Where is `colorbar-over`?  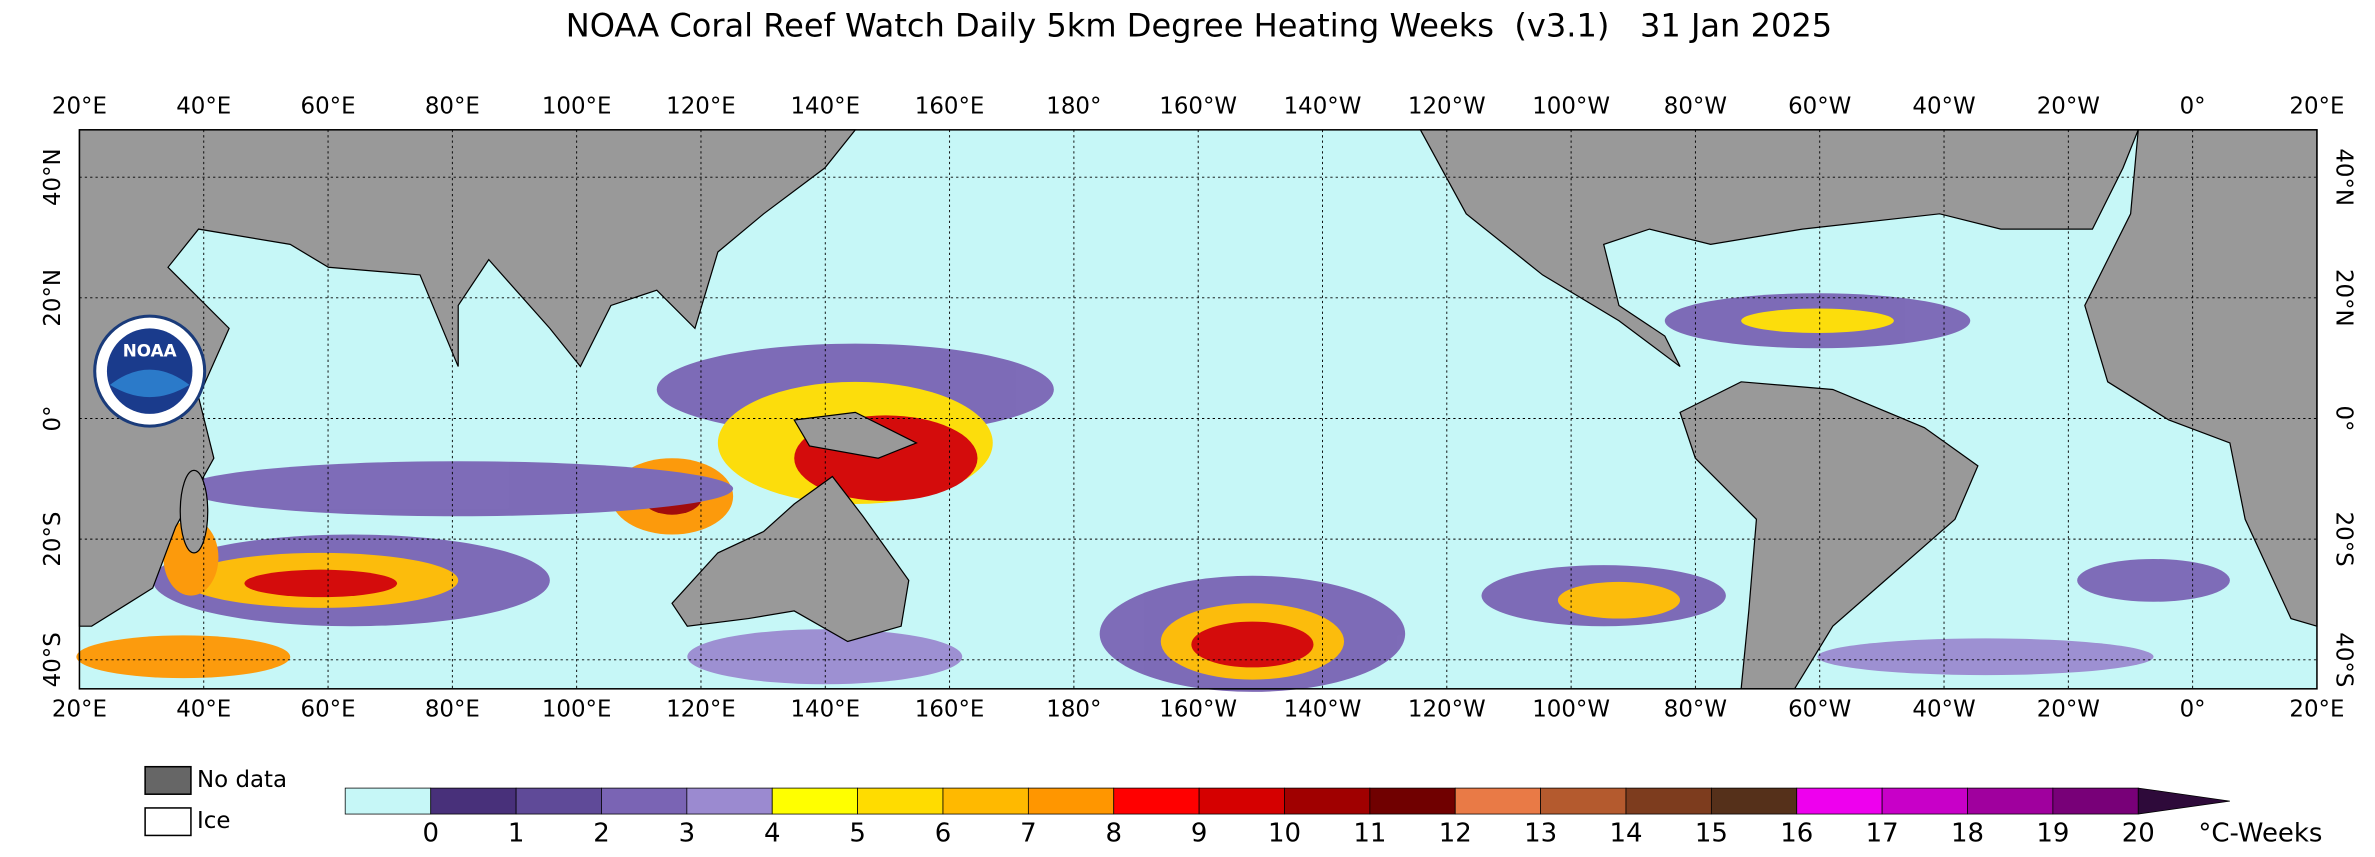
colorbar-over is located at coordinates (2183, 801).